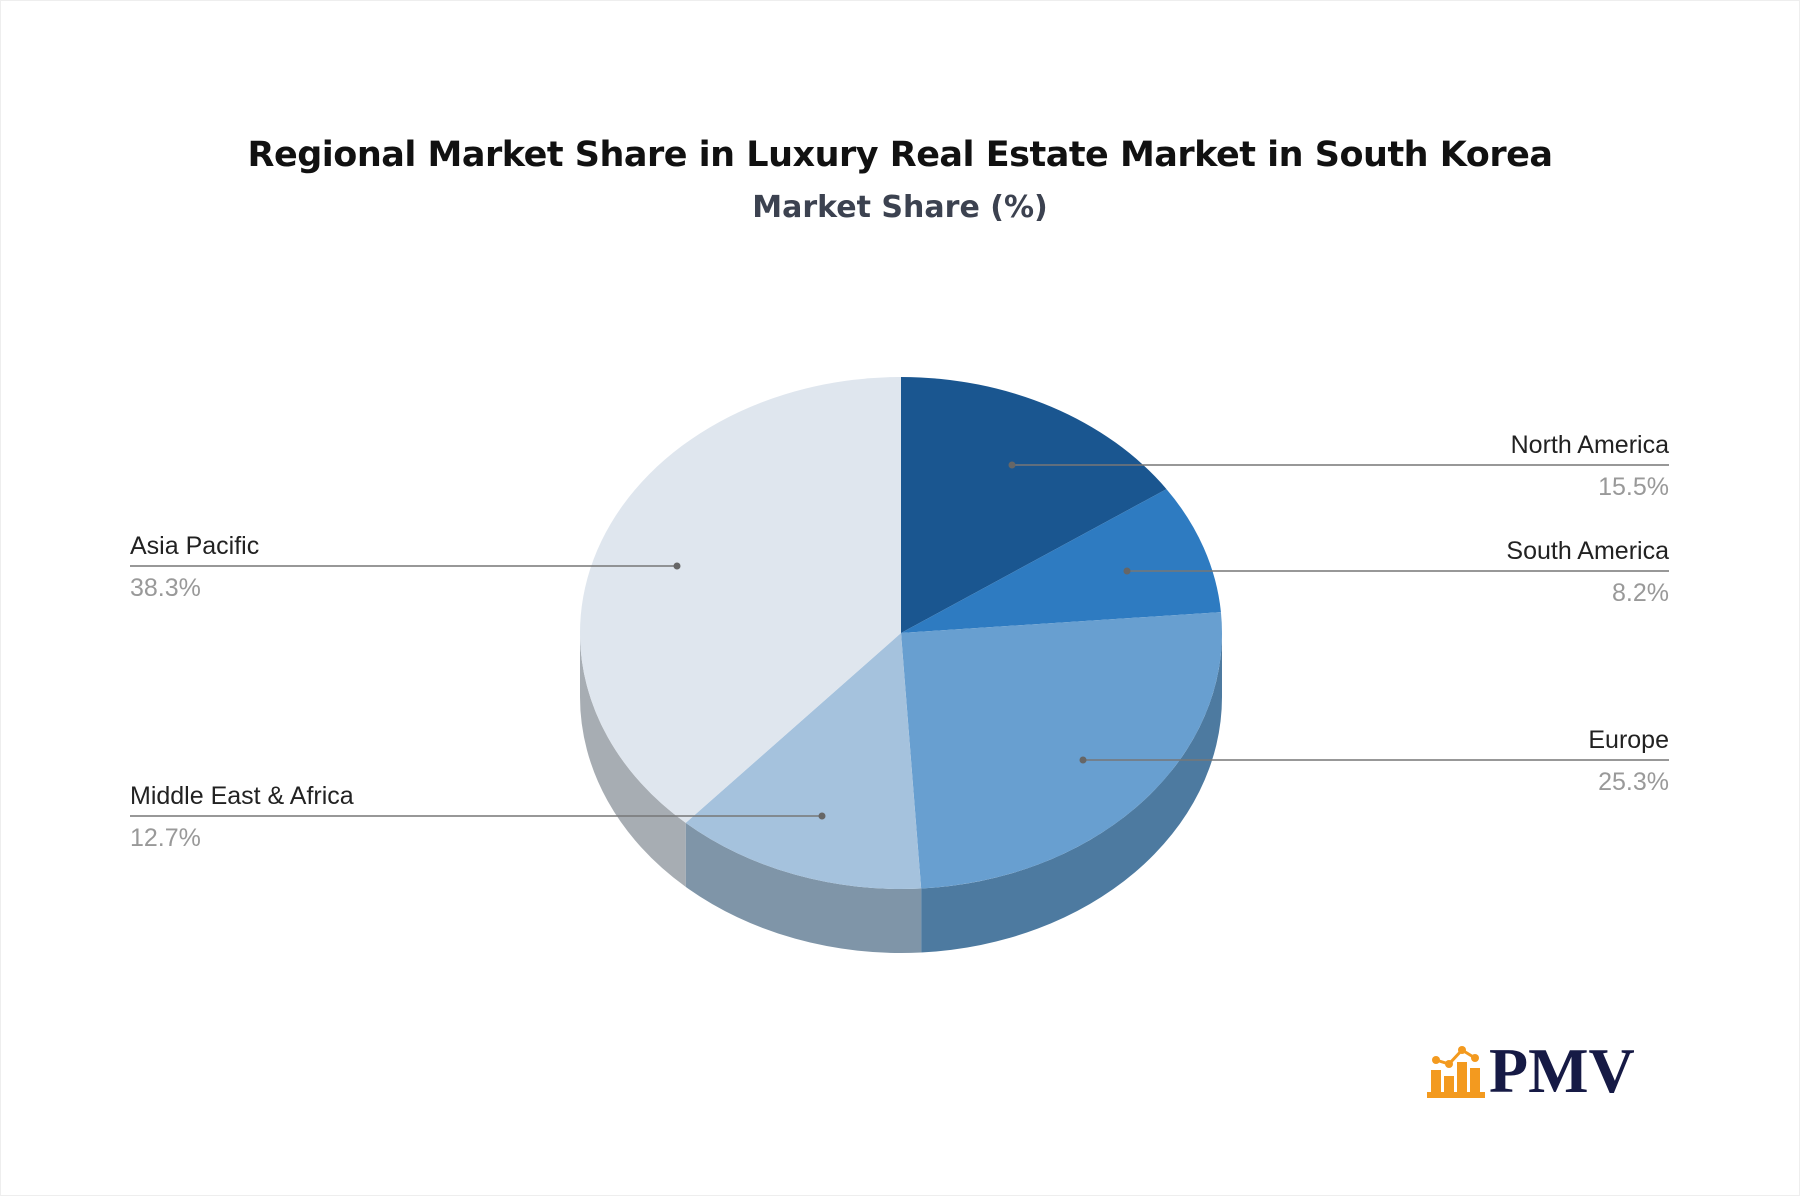  What do you see at coordinates (1456, 1072) in the screenshot?
I see `bar-chart-icon` at bounding box center [1456, 1072].